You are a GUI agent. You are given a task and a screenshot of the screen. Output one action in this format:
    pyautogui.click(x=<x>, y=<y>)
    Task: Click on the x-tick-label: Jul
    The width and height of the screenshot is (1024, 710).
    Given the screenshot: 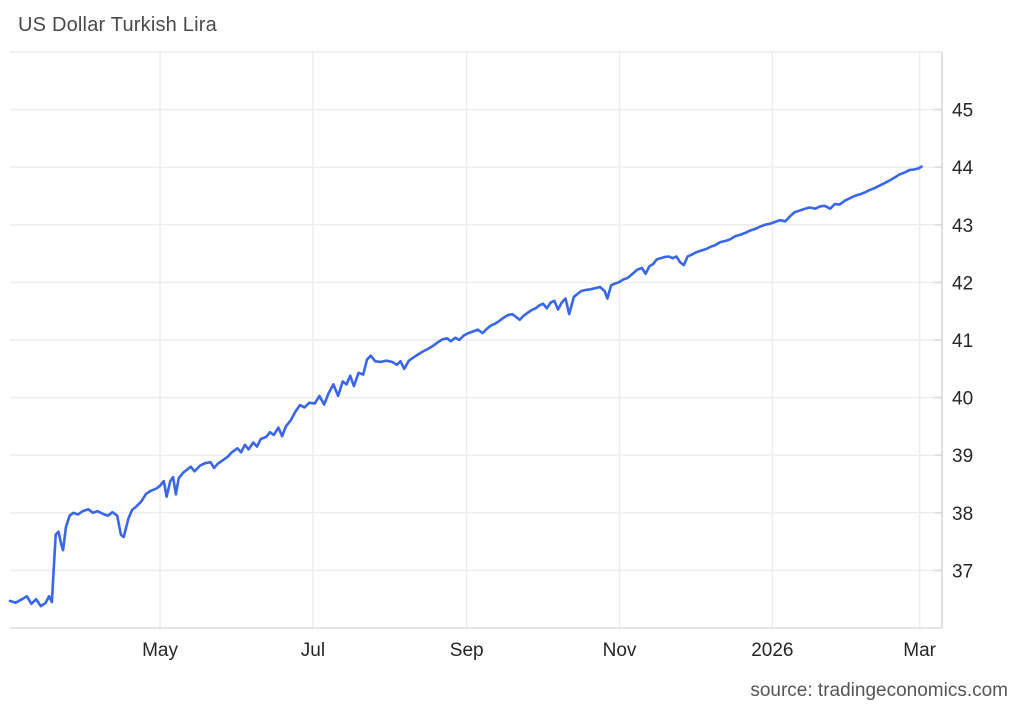 What is the action you would take?
    pyautogui.click(x=313, y=650)
    